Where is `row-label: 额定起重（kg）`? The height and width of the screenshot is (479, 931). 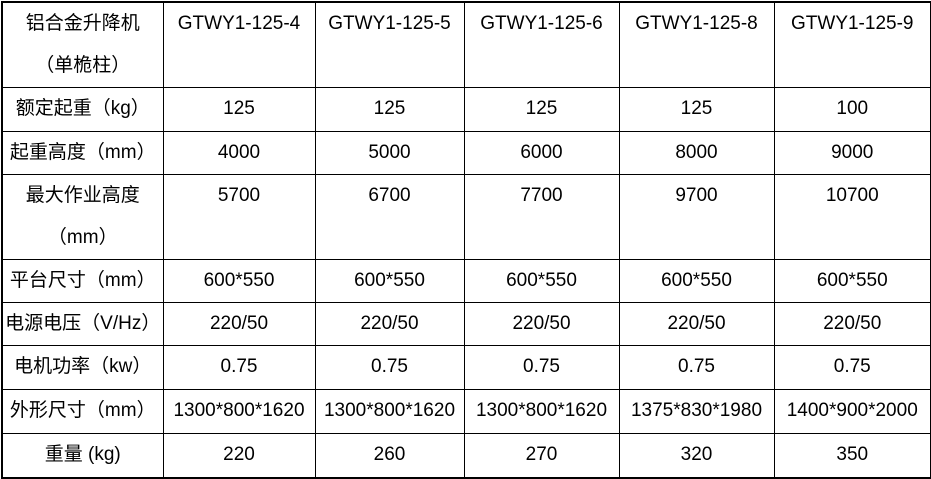
row-label: 额定起重（kg） is located at coordinates (82, 109).